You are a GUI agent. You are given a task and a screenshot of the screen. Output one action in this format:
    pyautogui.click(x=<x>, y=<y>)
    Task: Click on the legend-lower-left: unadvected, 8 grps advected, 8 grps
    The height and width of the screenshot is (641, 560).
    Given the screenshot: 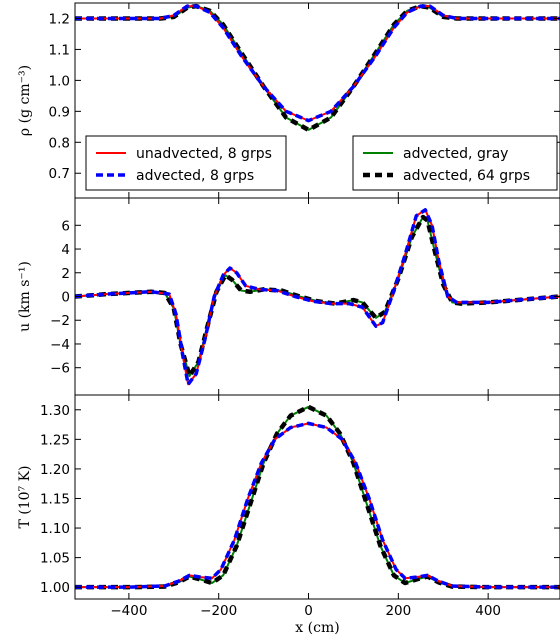 What is the action you would take?
    pyautogui.click(x=186, y=163)
    